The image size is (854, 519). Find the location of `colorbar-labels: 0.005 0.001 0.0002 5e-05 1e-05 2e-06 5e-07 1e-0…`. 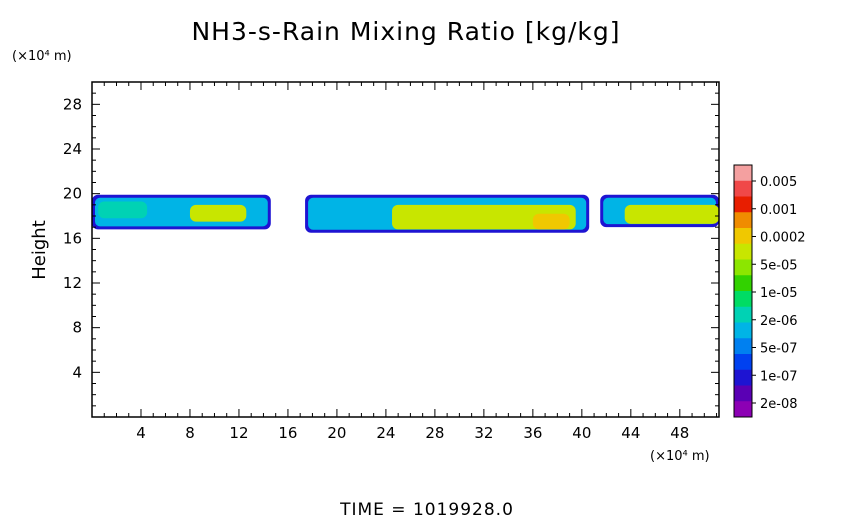

colorbar-labels: 0.005 0.001 0.0002 5e-05 1e-05 2e-06 5e-07 1e-0… is located at coordinates (783, 293).